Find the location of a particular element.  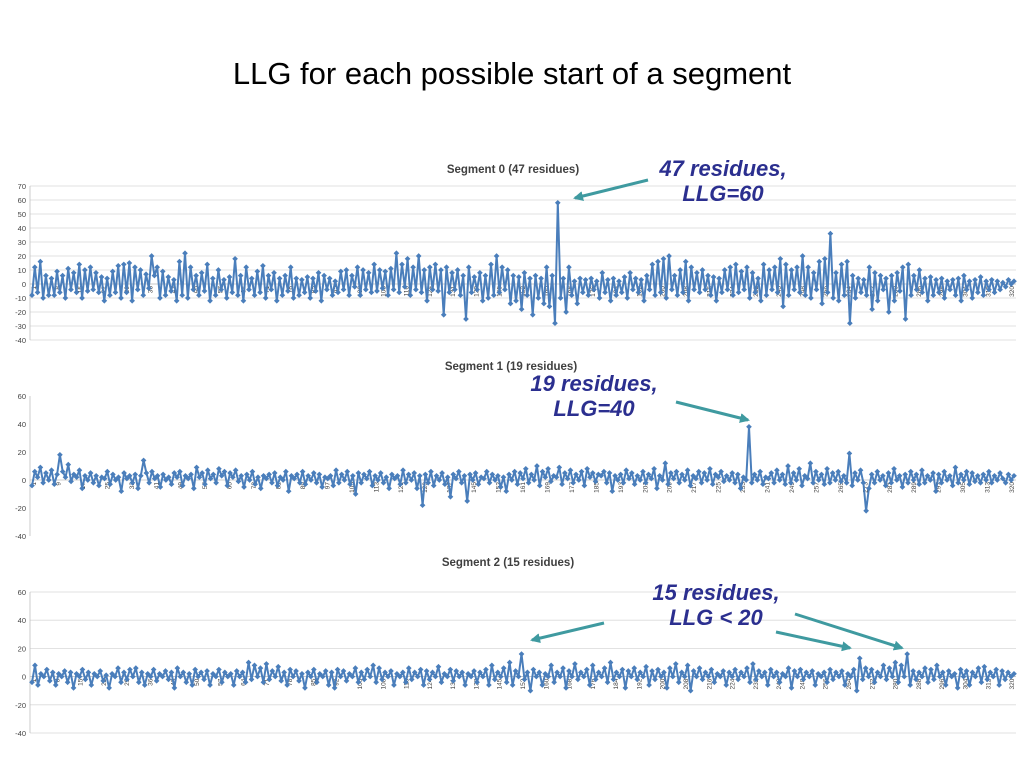

annotation-line: LLG < 20 is located at coordinates (716, 618).